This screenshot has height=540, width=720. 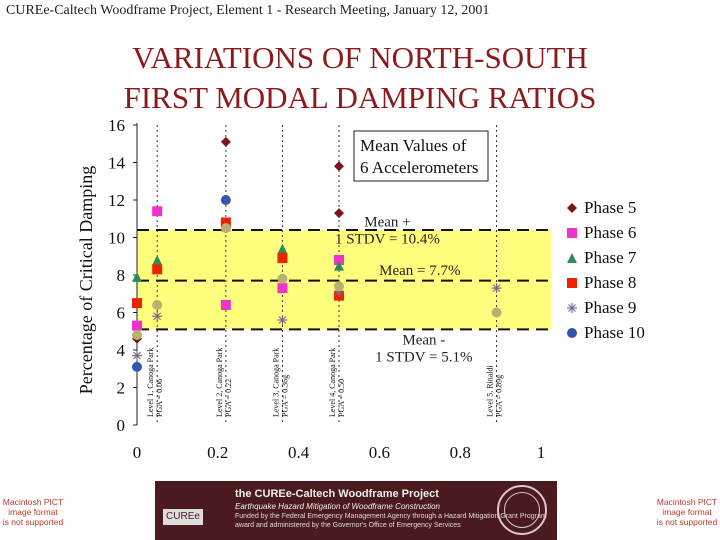 What do you see at coordinates (387, 222) in the screenshot?
I see `reference-label-1-0: Mean +` at bounding box center [387, 222].